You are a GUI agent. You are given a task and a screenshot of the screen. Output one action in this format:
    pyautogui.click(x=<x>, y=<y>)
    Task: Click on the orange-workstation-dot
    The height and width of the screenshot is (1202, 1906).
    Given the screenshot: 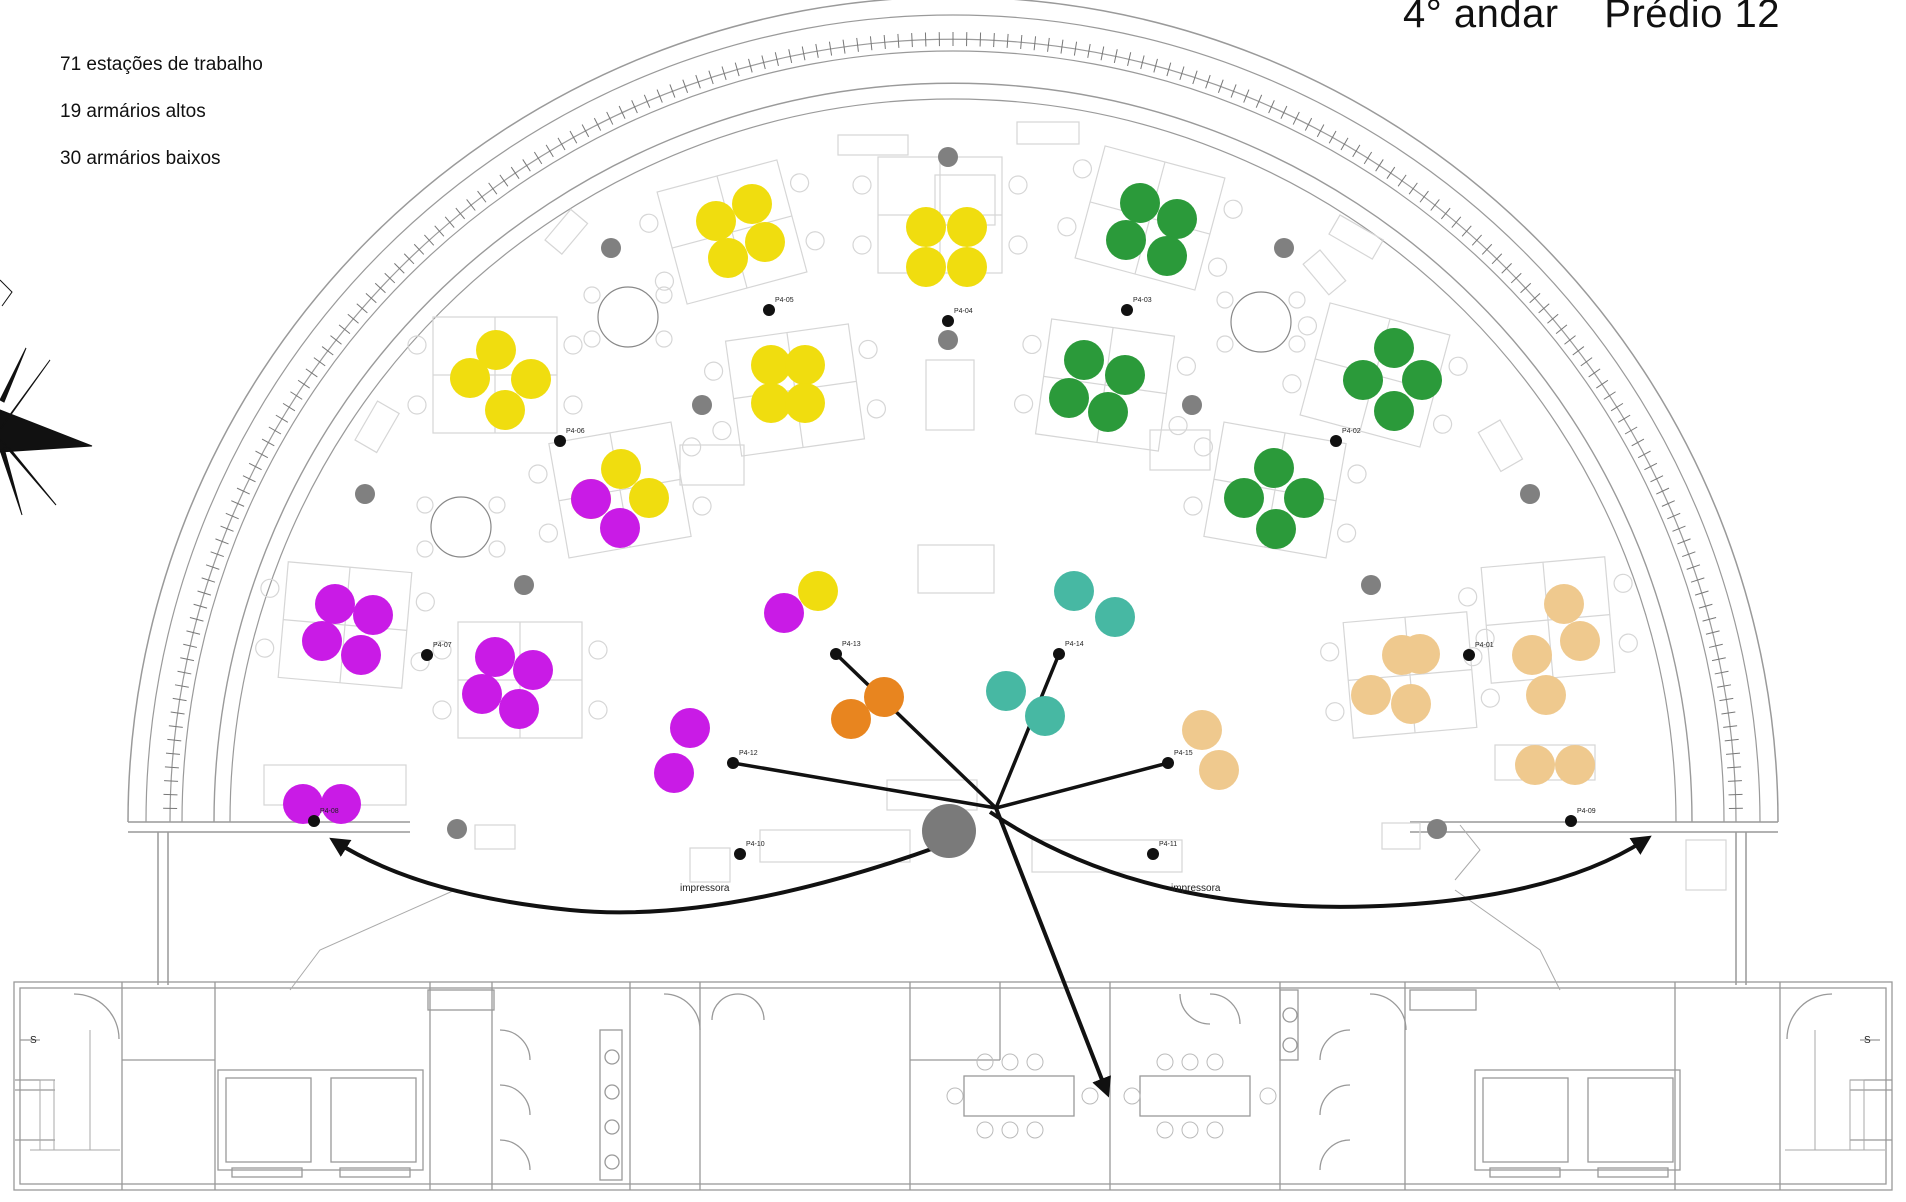 What is the action you would take?
    pyautogui.click(x=851, y=719)
    